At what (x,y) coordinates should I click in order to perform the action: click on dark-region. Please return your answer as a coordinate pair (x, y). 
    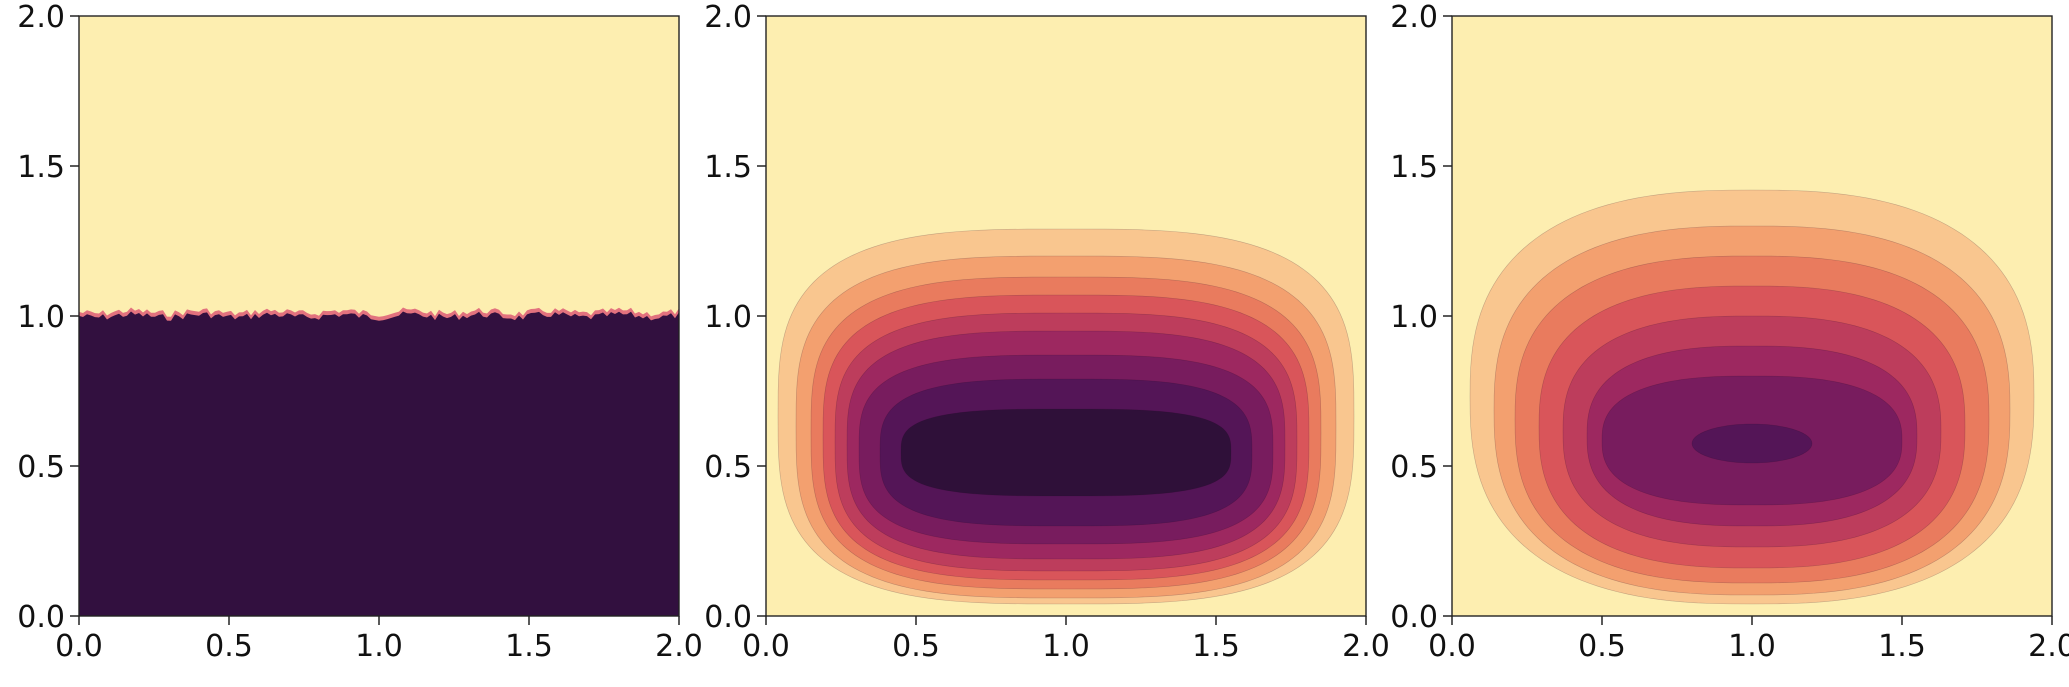
    Looking at the image, I should click on (379, 463).